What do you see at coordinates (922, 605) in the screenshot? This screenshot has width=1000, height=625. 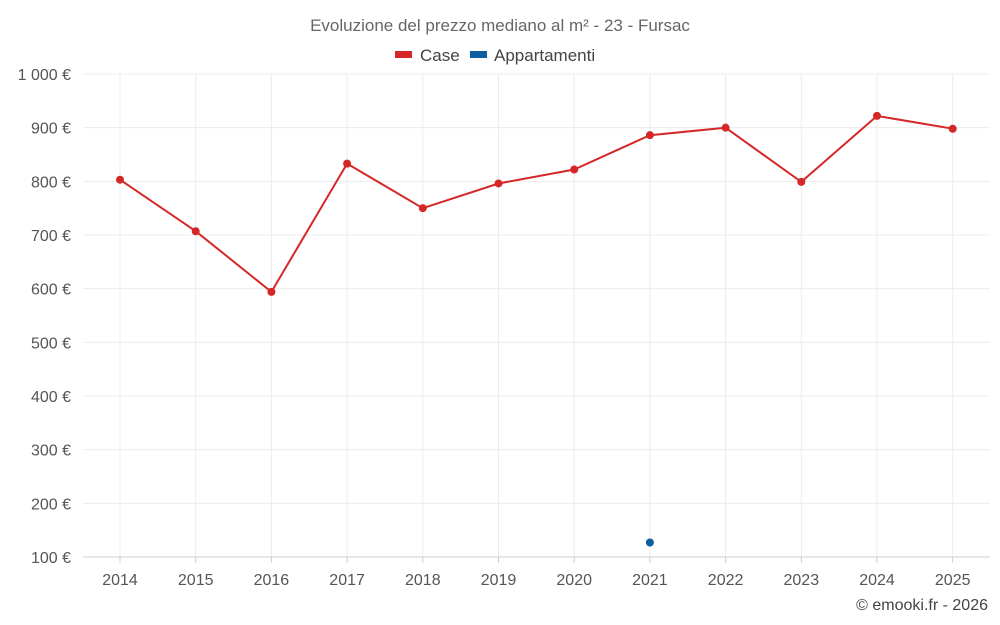 I see `copyright-credit: © emooki.fr - 2026` at bounding box center [922, 605].